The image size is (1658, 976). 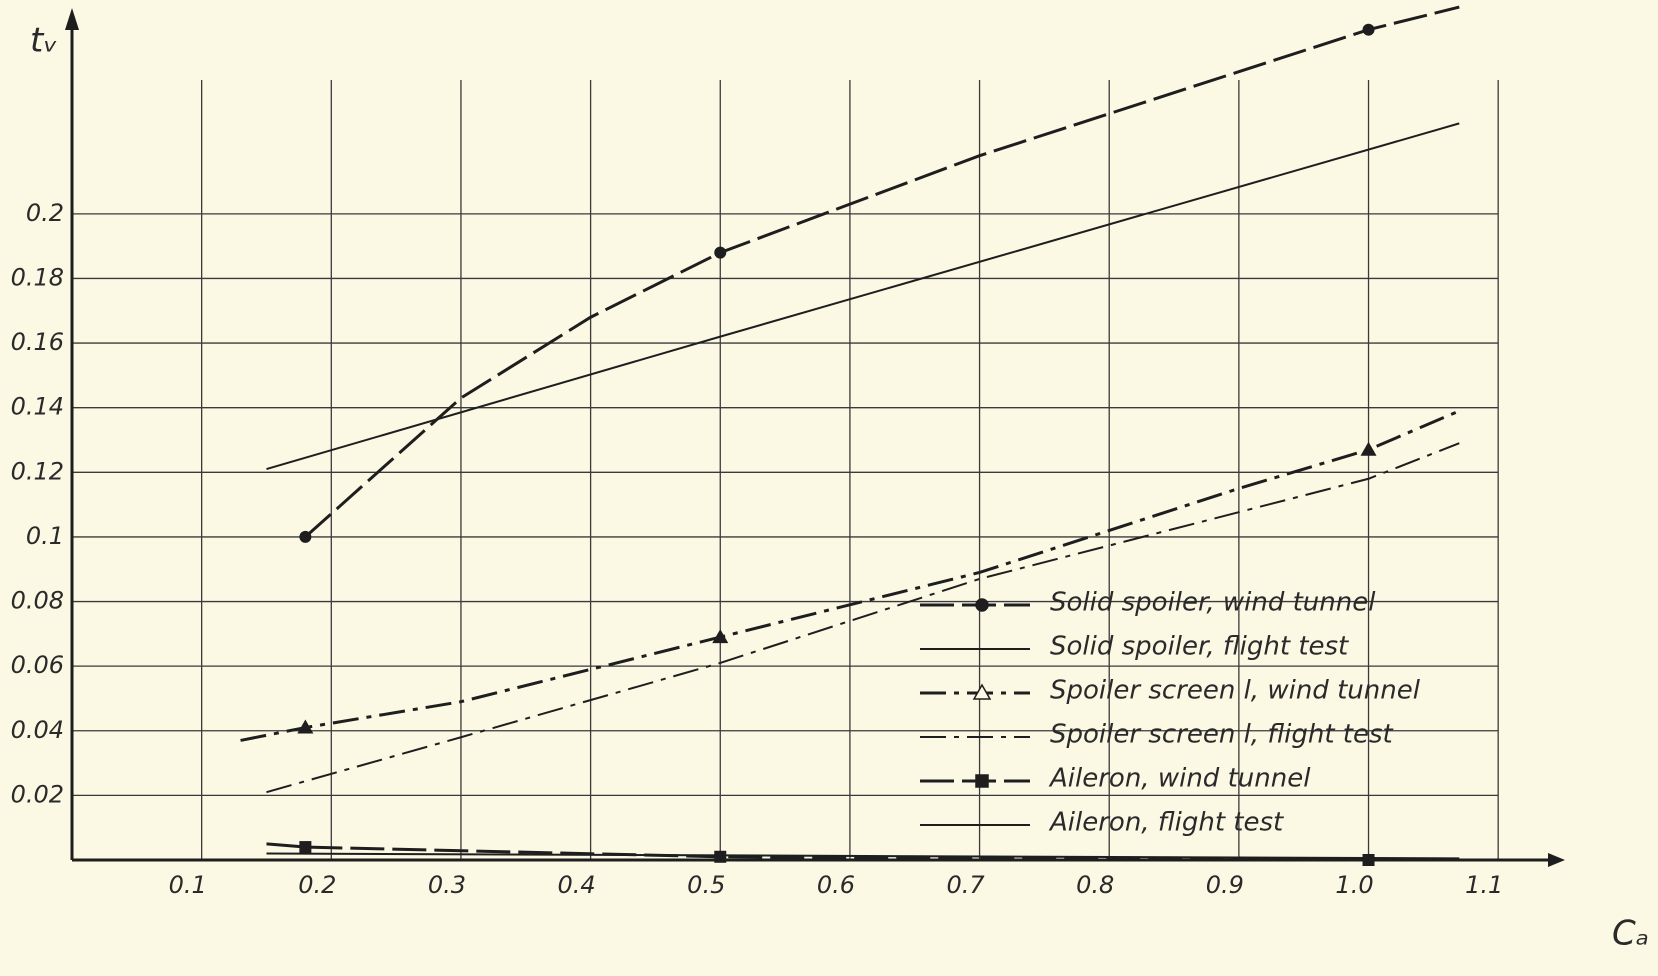 I want to click on y-tick-label: 0.08, so click(x=37, y=601).